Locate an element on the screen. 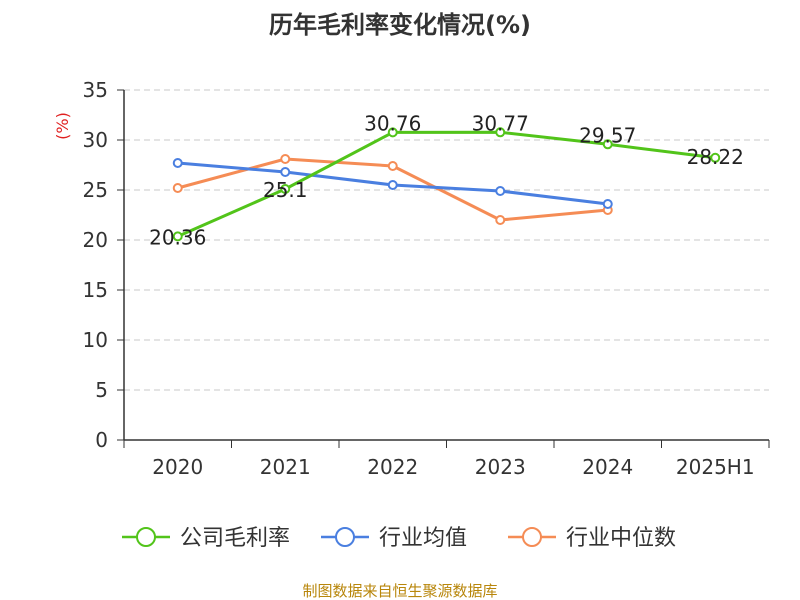 The width and height of the screenshot is (800, 600). y-tick-label: 25 is located at coordinates (95, 190).